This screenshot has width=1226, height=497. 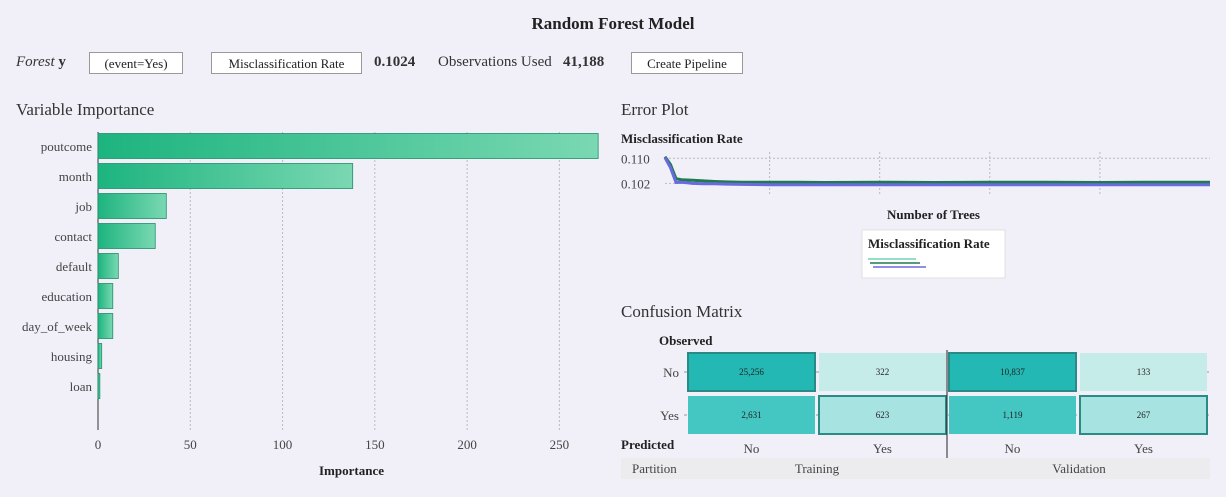 What do you see at coordinates (682, 138) in the screenshot?
I see `error-plot-y-title: Misclassification Rate` at bounding box center [682, 138].